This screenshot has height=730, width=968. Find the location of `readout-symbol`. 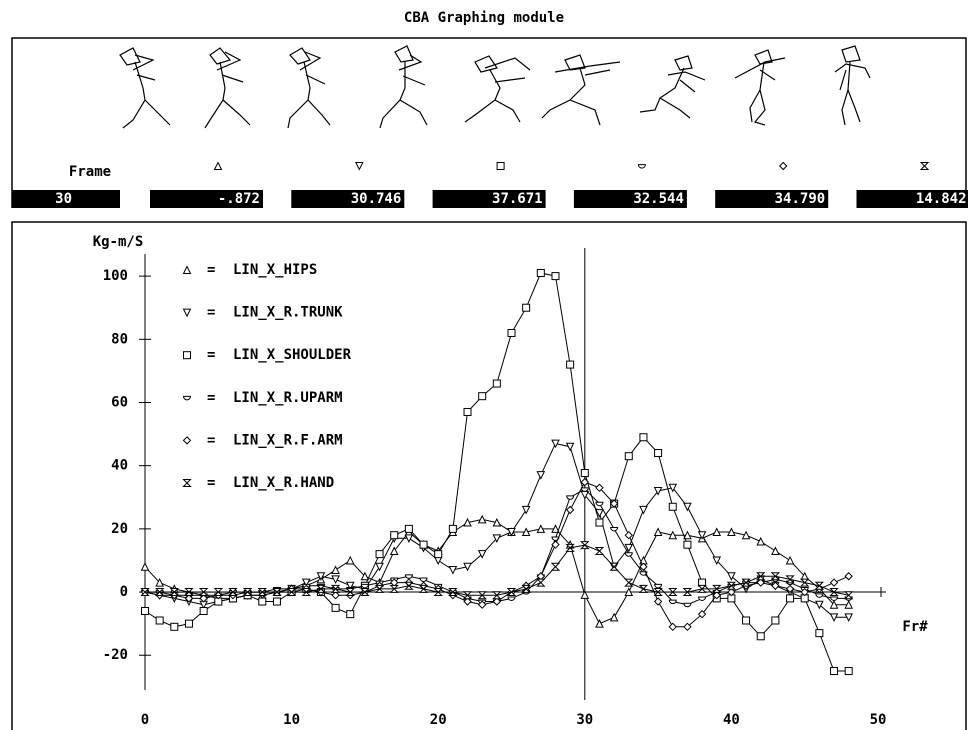

readout-symbol is located at coordinates (641, 166).